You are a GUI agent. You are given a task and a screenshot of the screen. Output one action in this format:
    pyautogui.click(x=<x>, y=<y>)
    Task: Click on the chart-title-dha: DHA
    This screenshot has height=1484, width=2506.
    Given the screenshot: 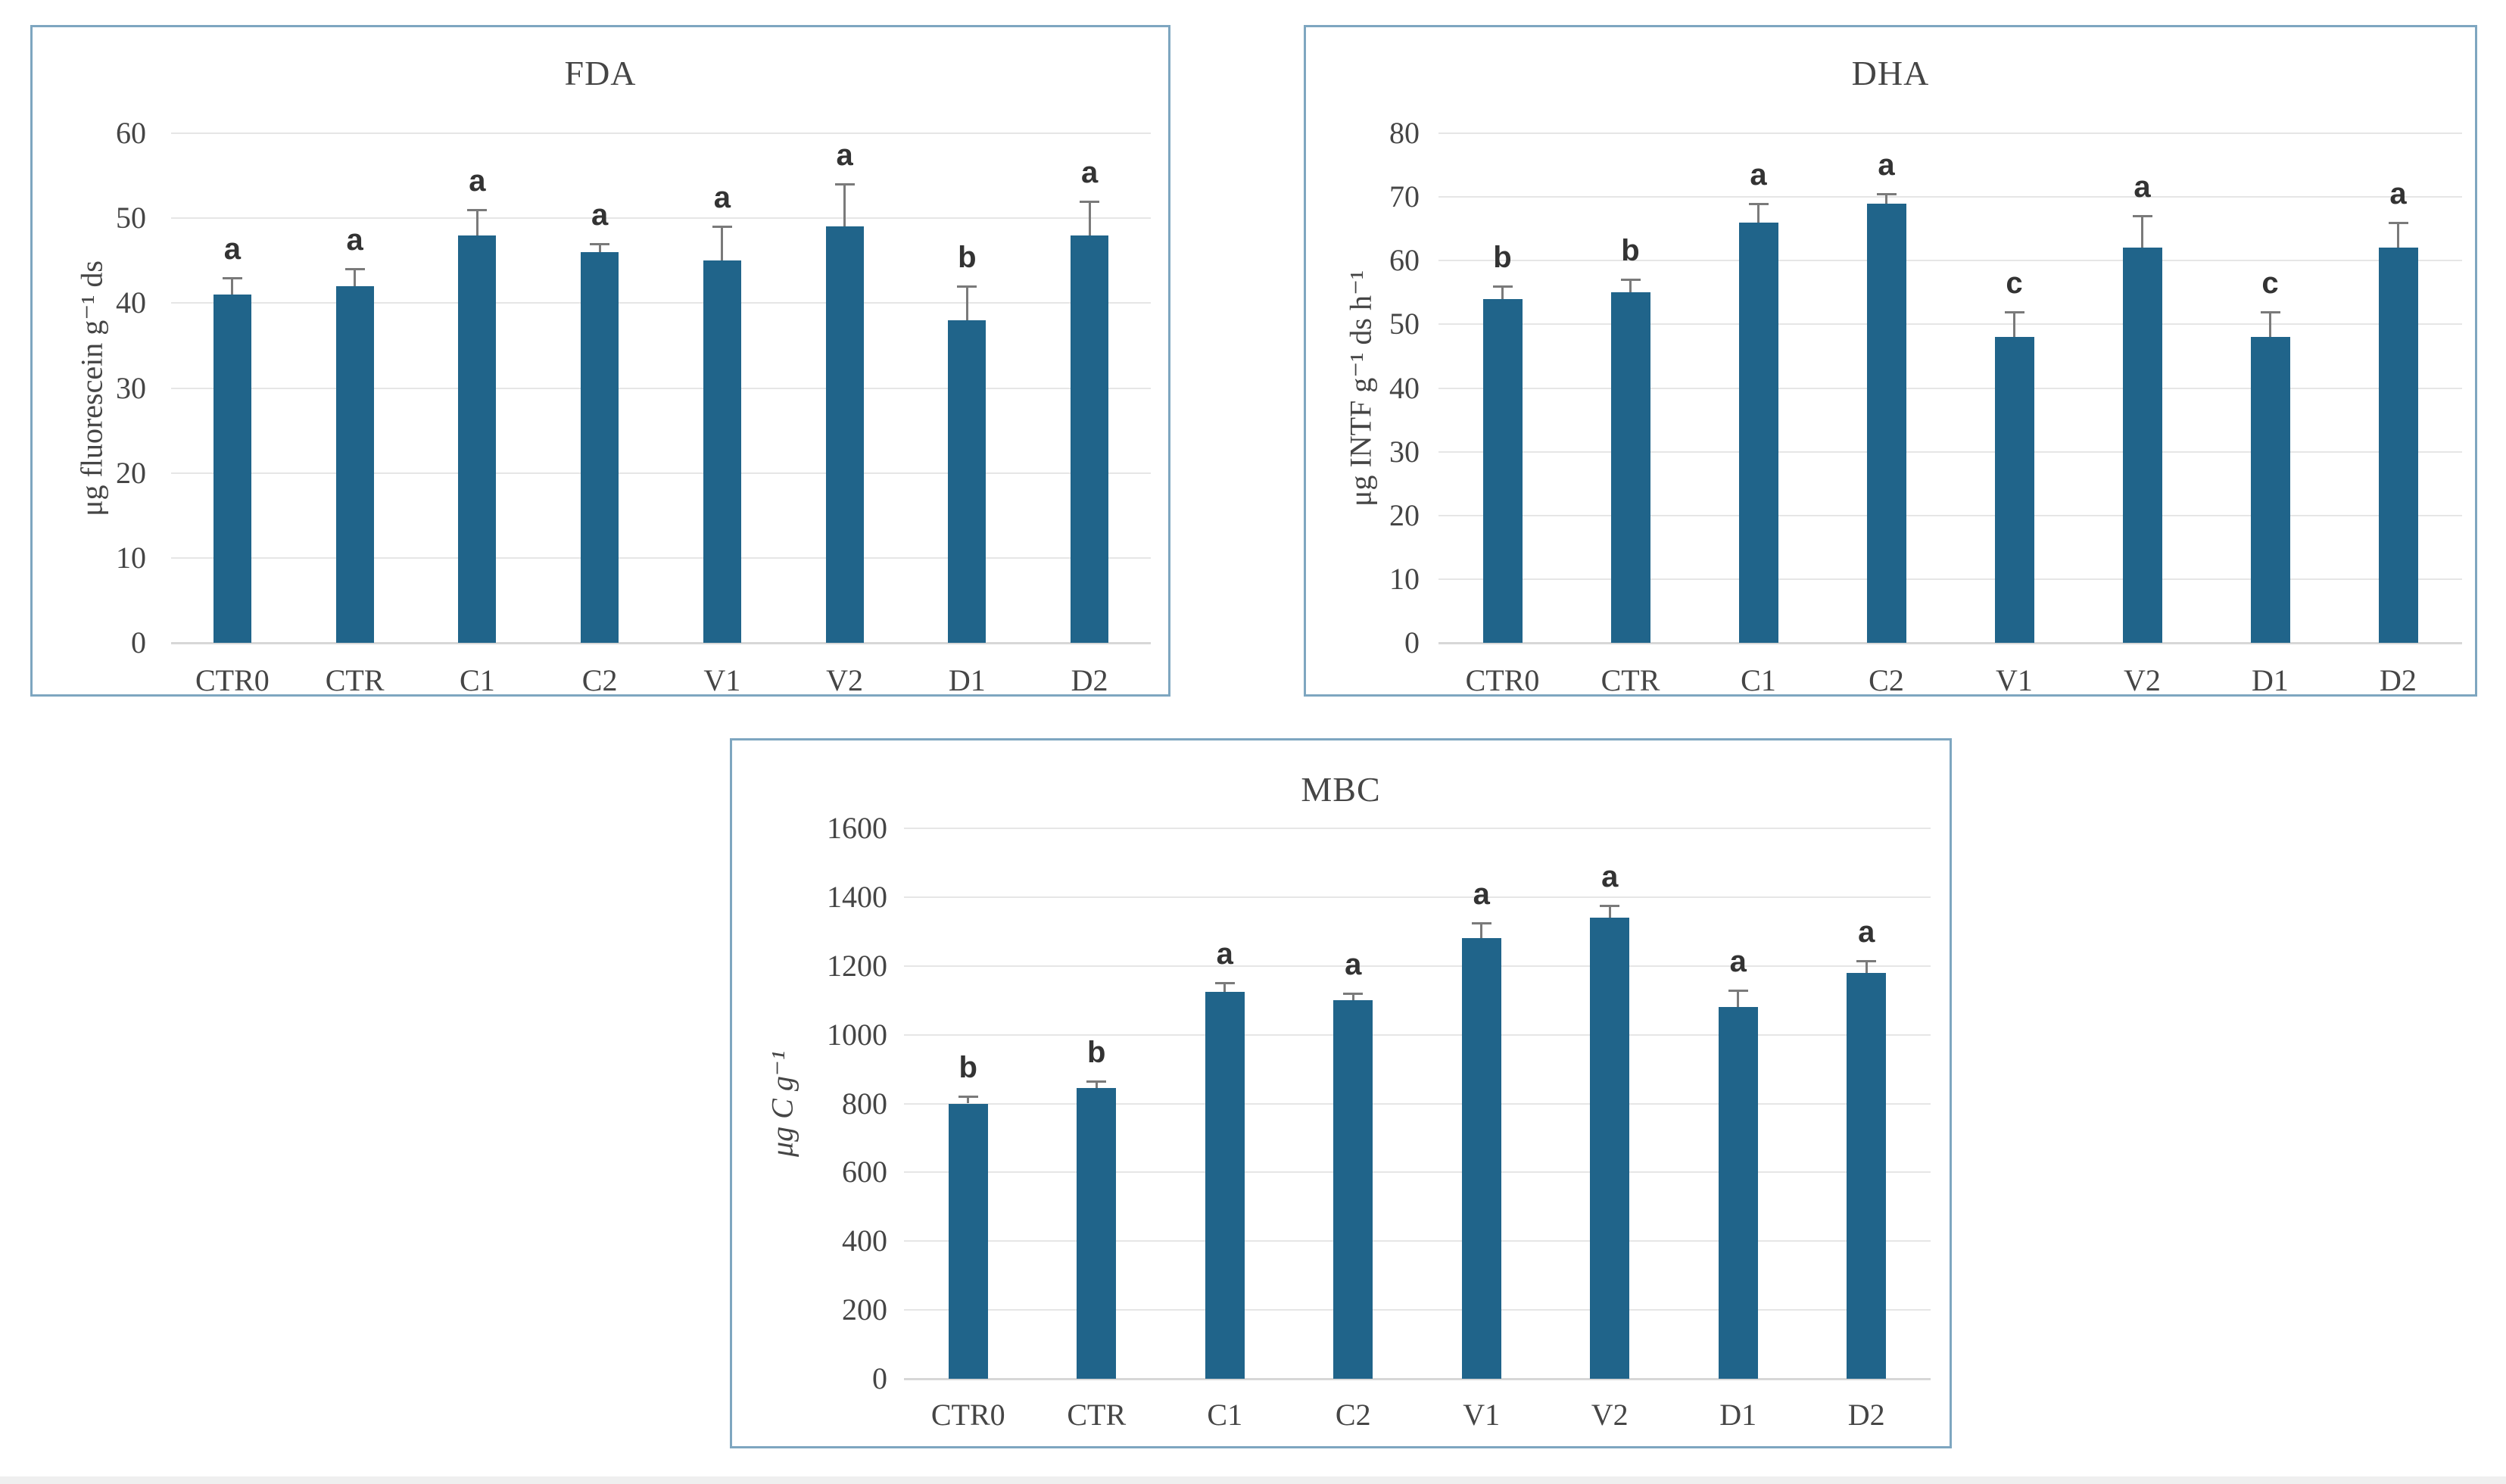 What is the action you would take?
    pyautogui.click(x=1890, y=73)
    